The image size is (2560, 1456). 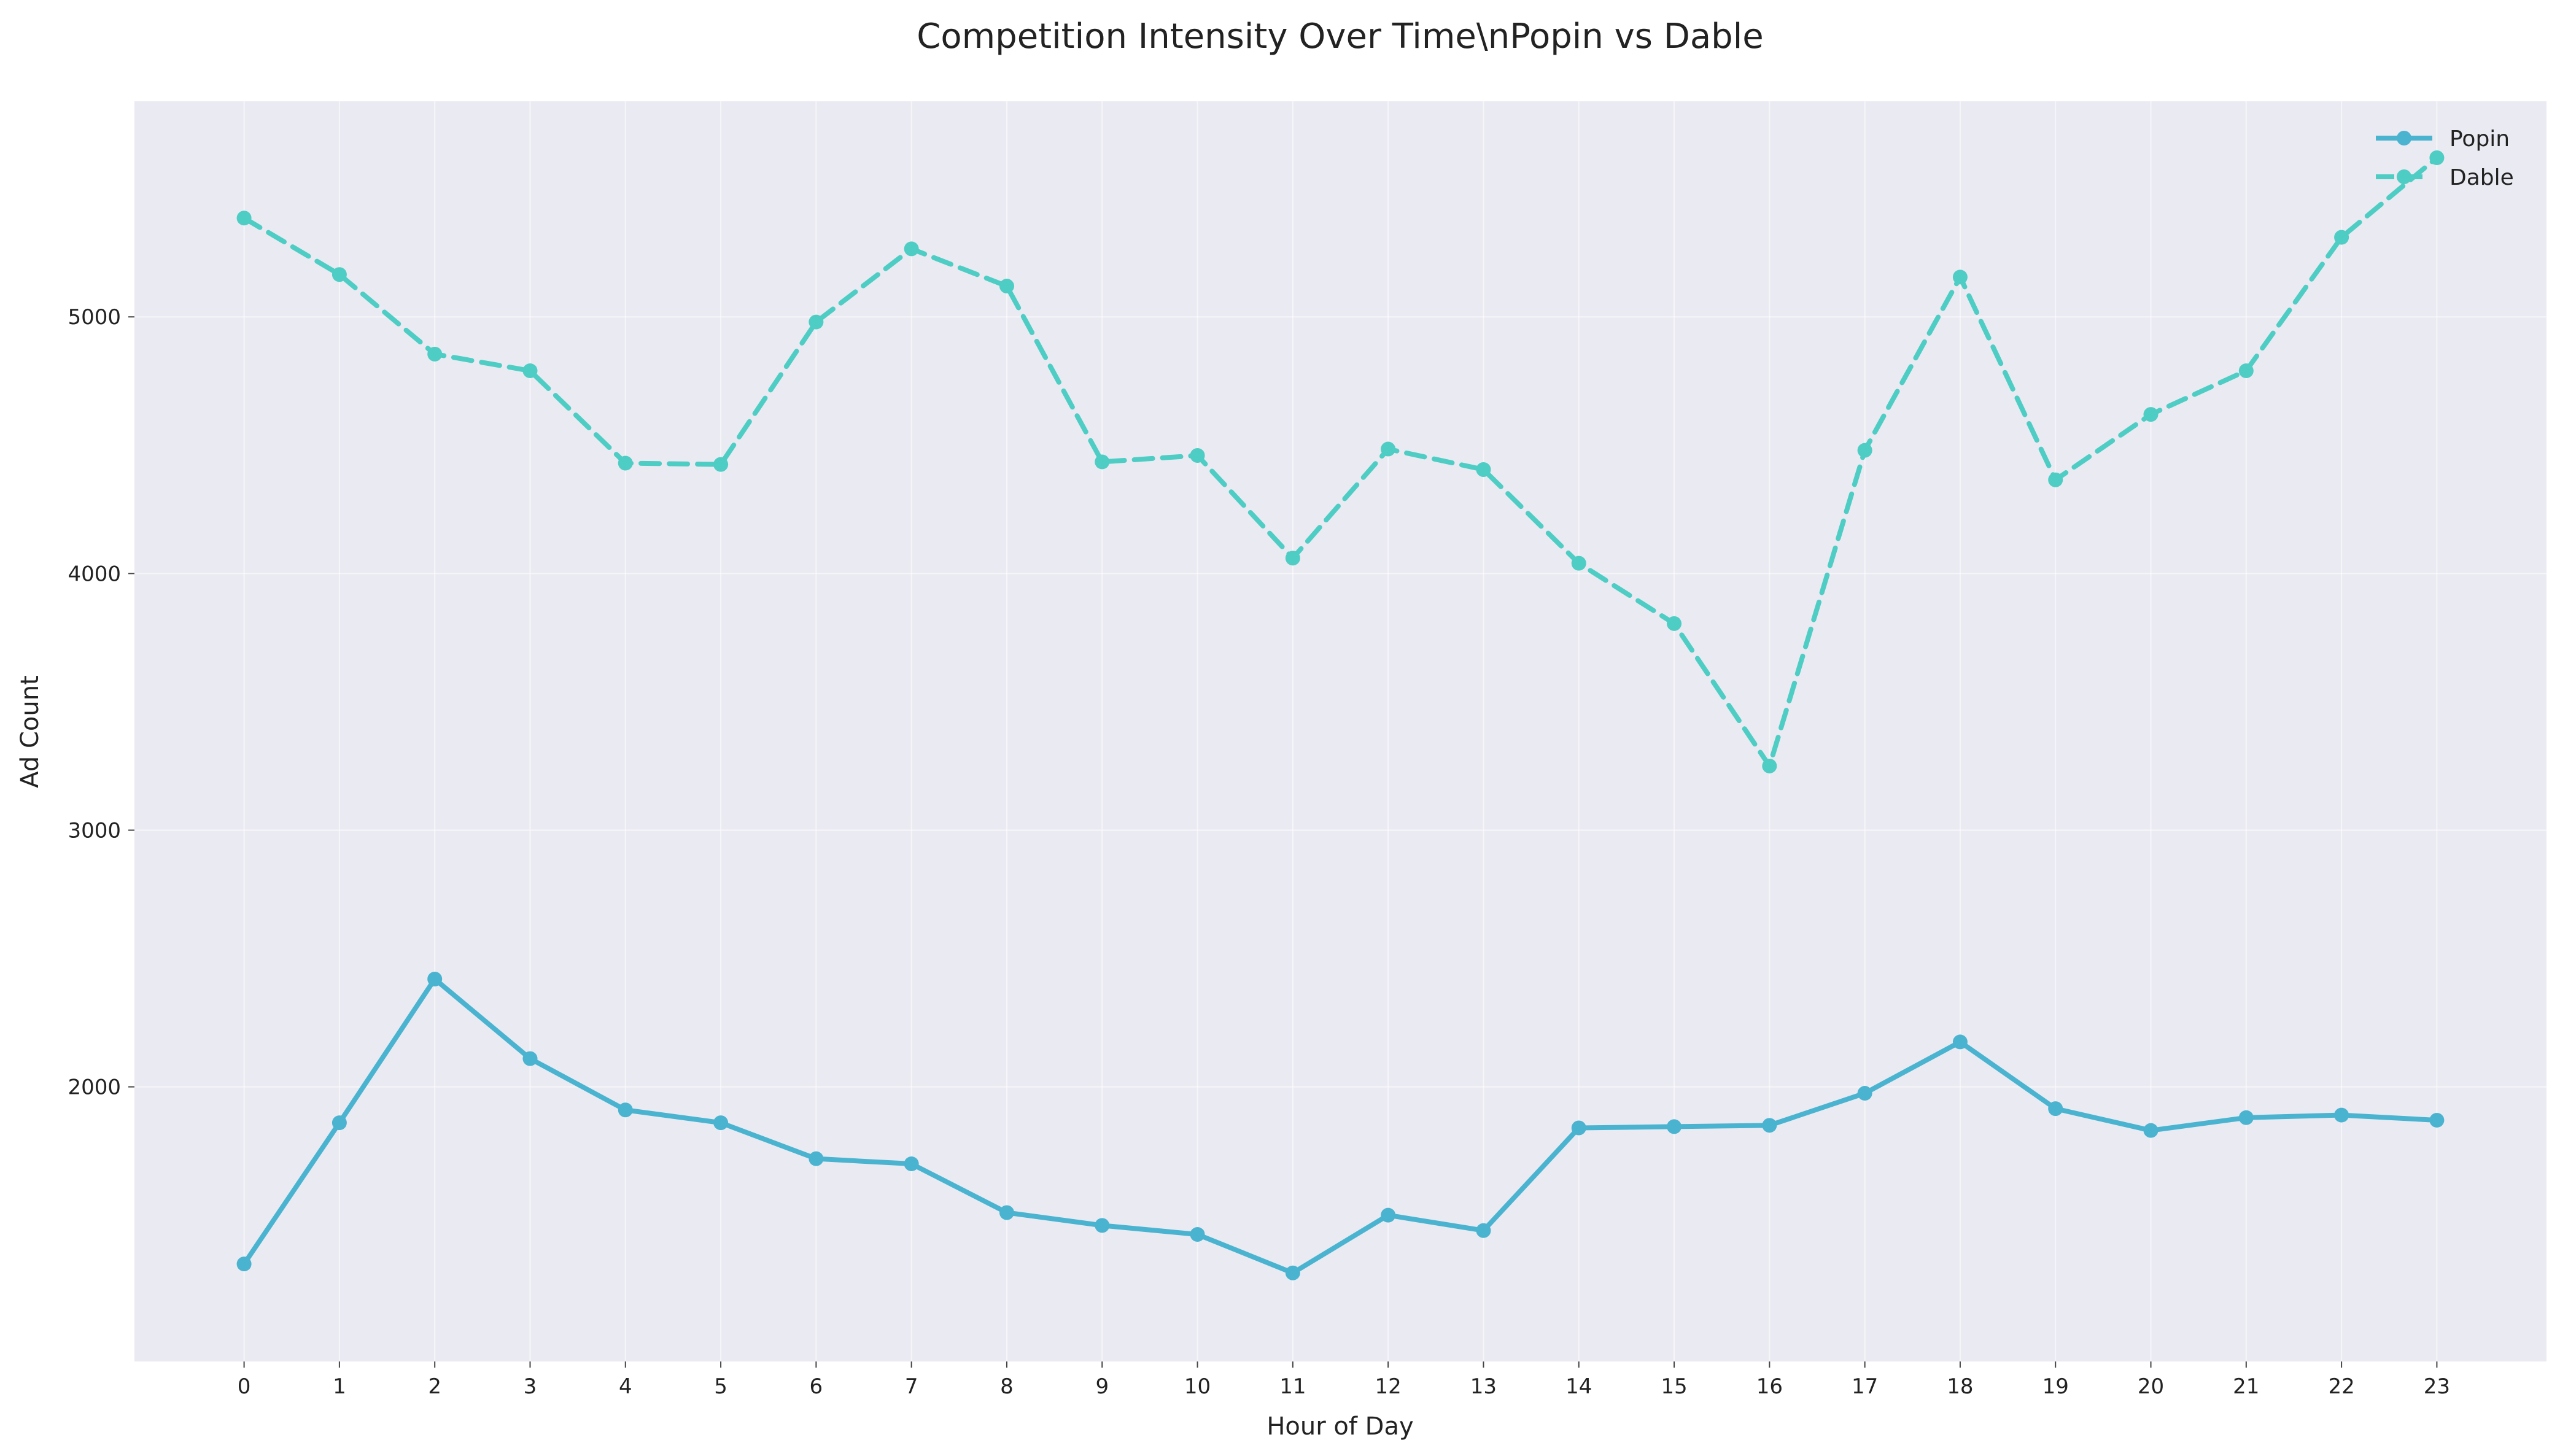 I want to click on x-tick-label: 12, so click(x=1388, y=1386).